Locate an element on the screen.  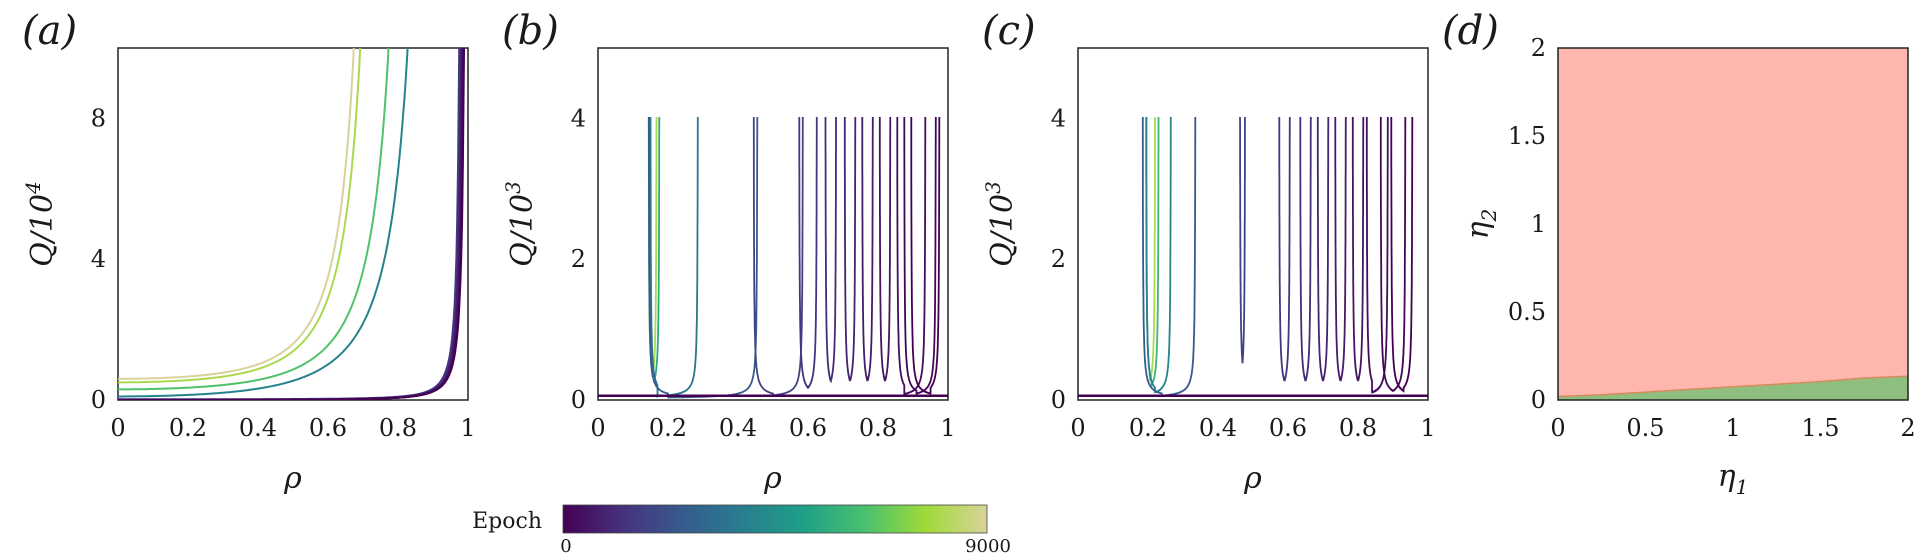
ticks-c: 0 0.2 0.4 0.6 0.8 1 0 2 4 is located at coordinates (1243, 273).